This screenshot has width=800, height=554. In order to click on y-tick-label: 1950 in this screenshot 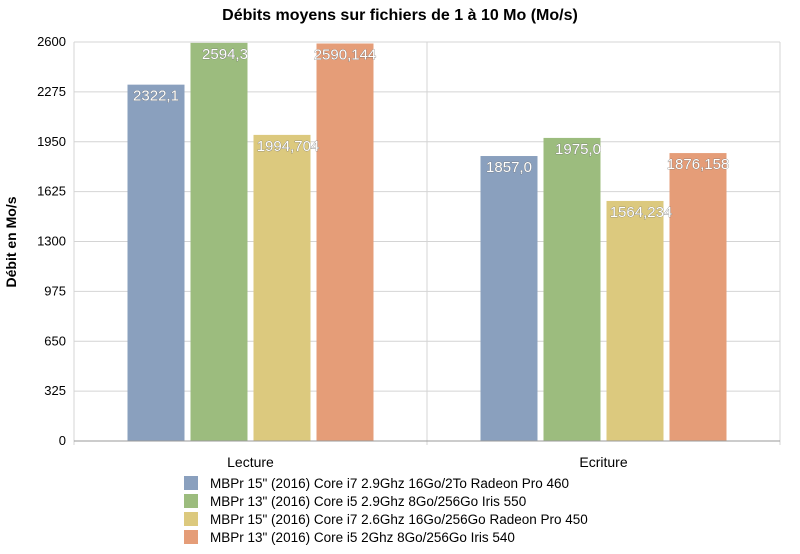, I will do `click(51, 141)`.